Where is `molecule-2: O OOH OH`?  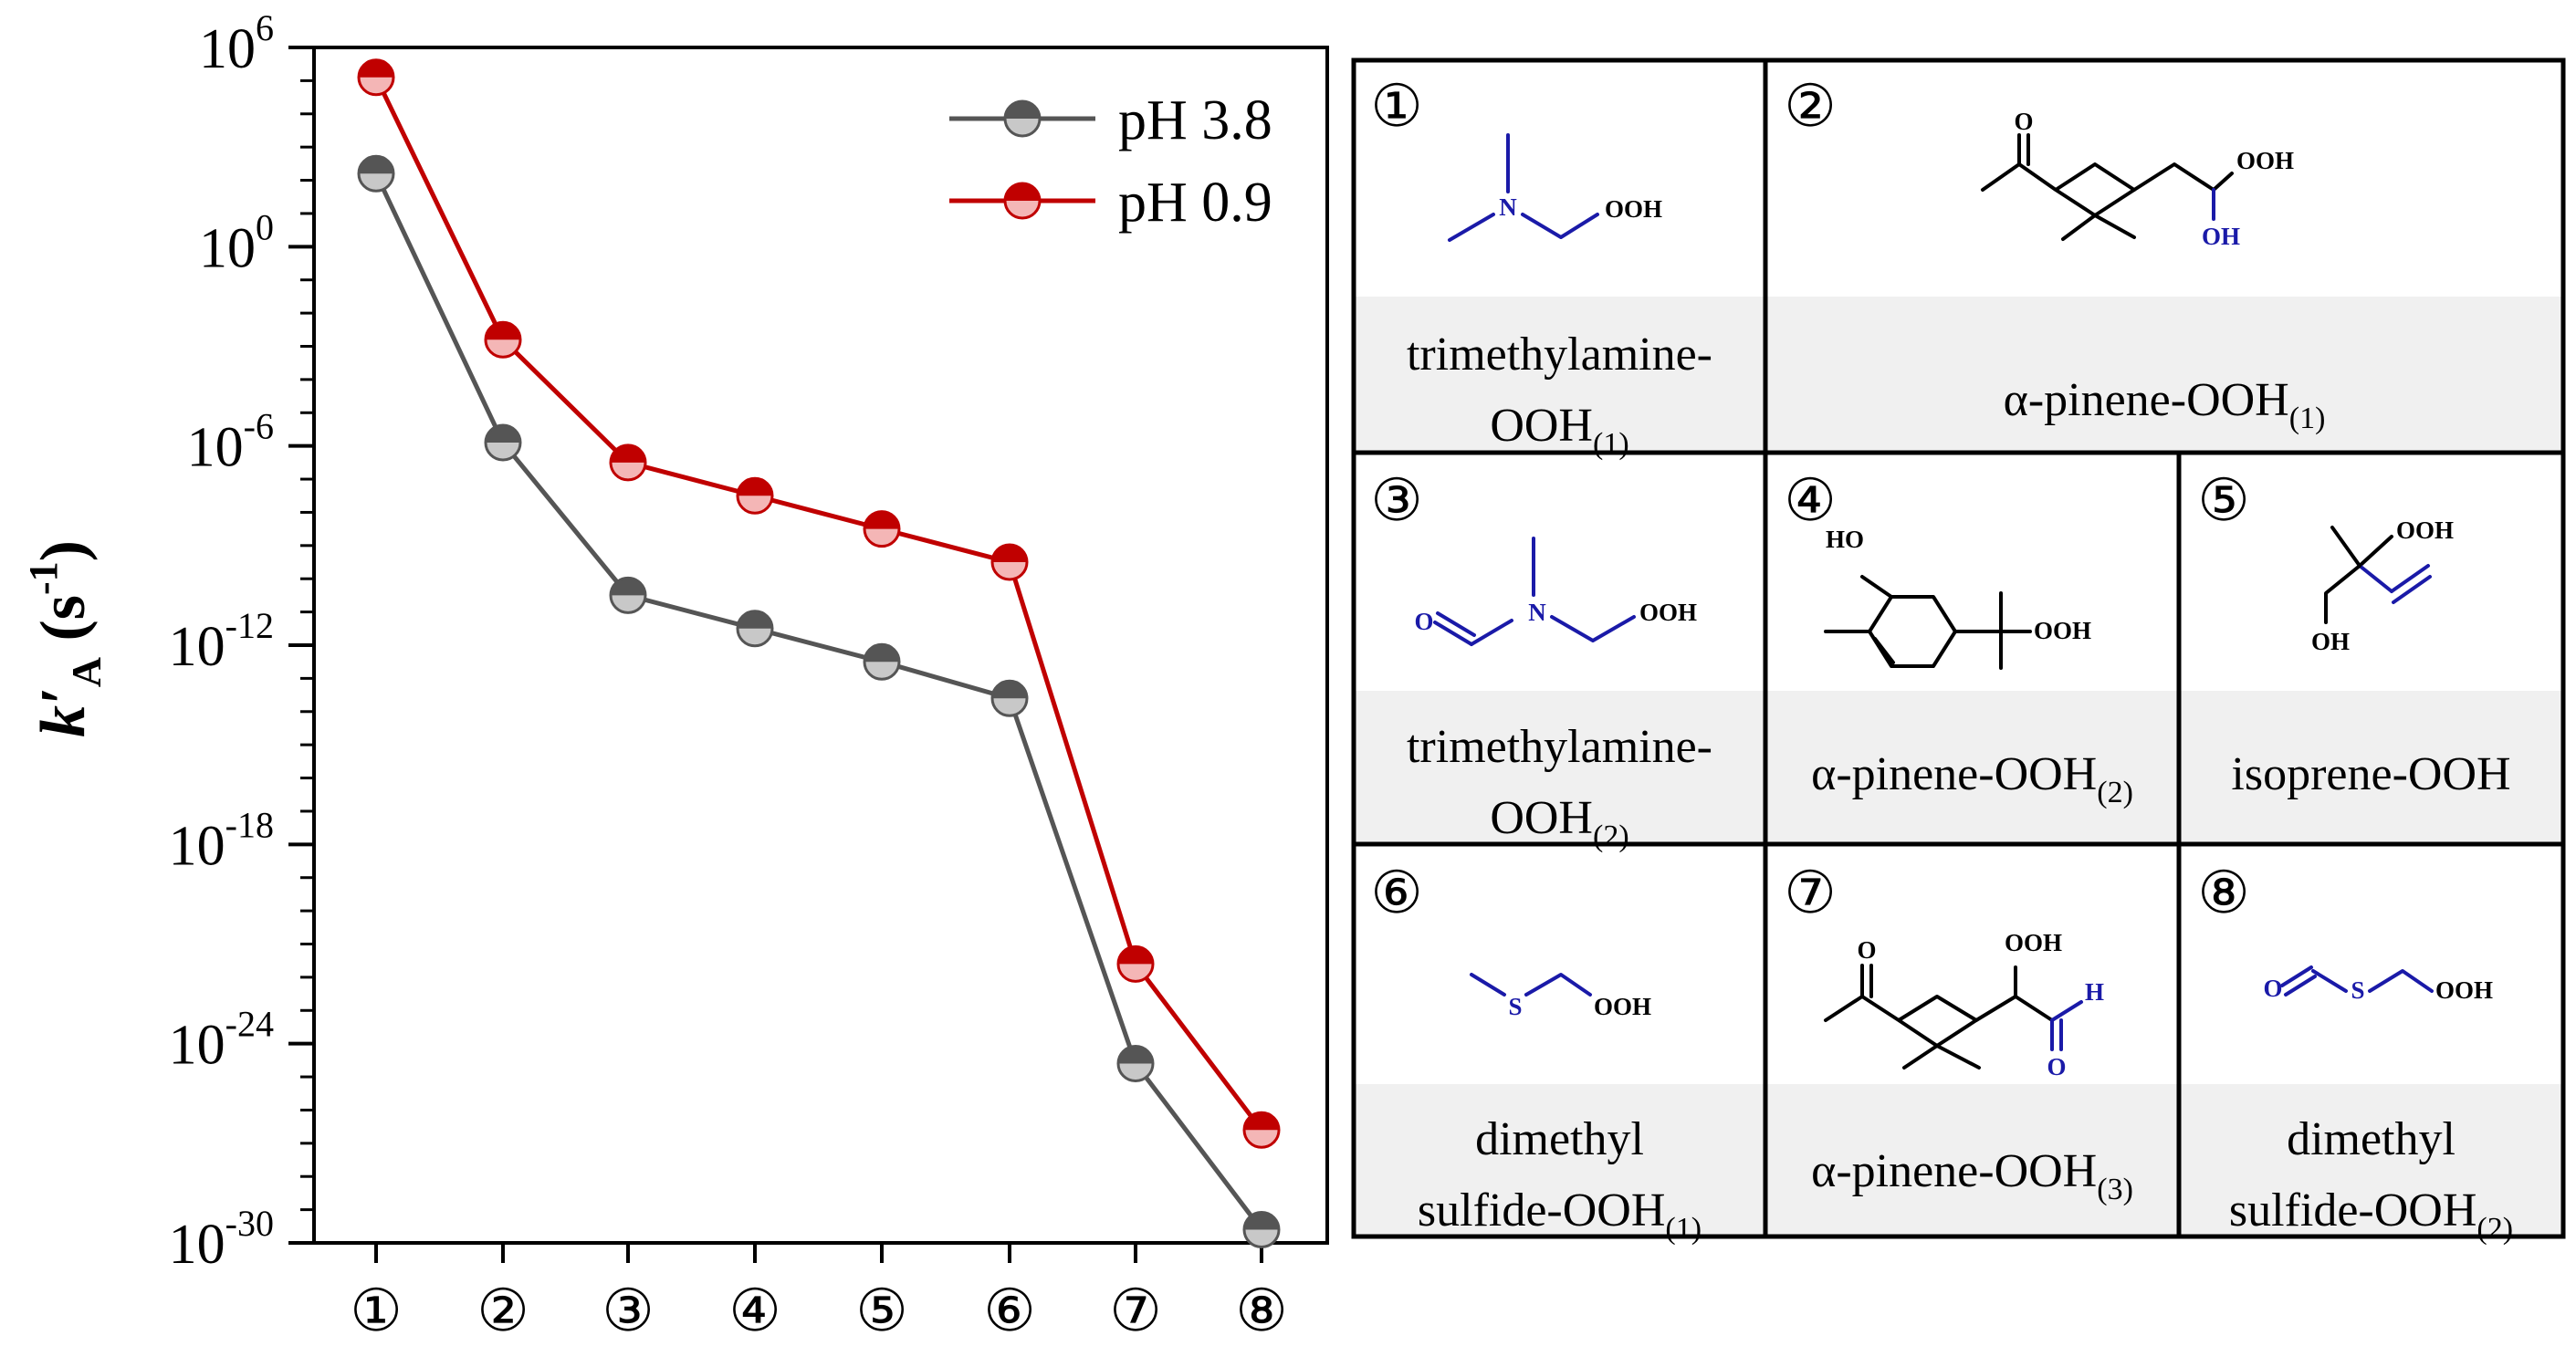
molecule-2: O OOH OH is located at coordinates (2137, 179).